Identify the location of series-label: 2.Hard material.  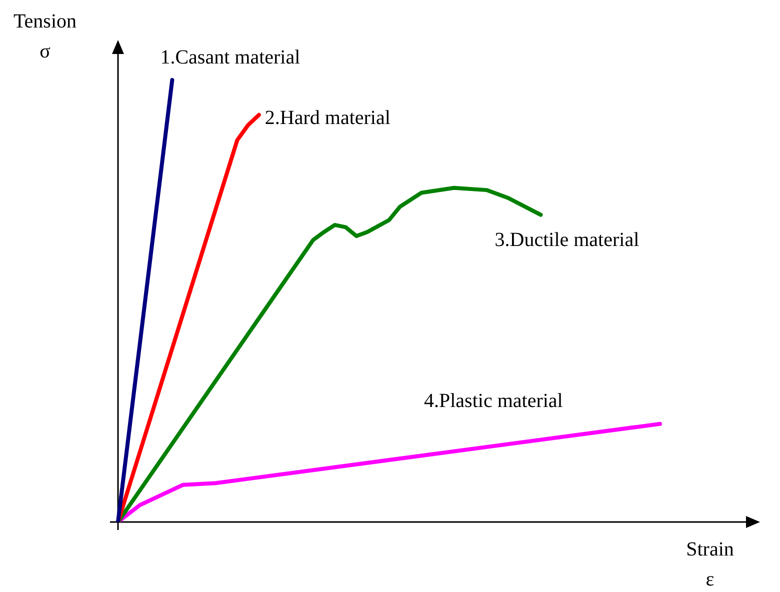
(327, 118).